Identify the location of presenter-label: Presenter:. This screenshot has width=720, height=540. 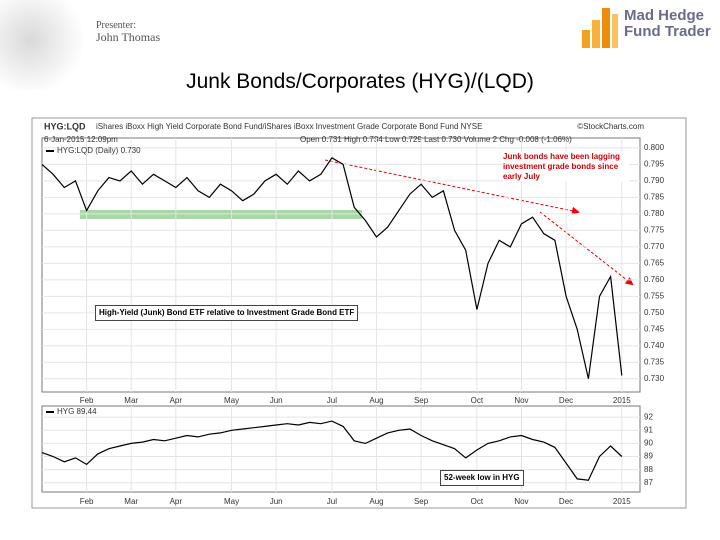
(116, 25).